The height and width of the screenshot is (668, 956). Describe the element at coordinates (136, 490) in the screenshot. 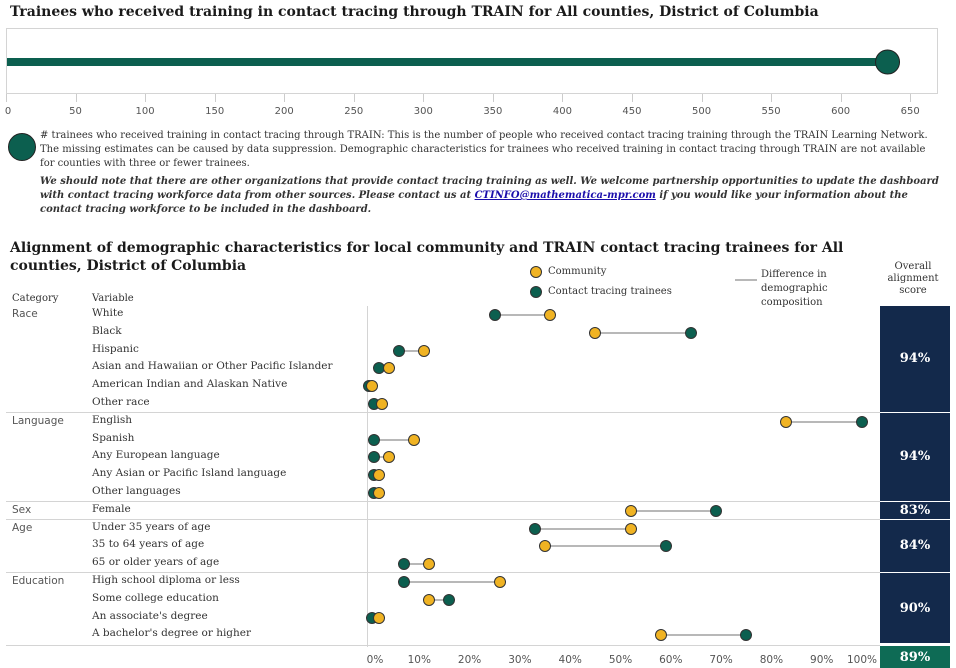

I see `variable-label: Other languages` at that location.